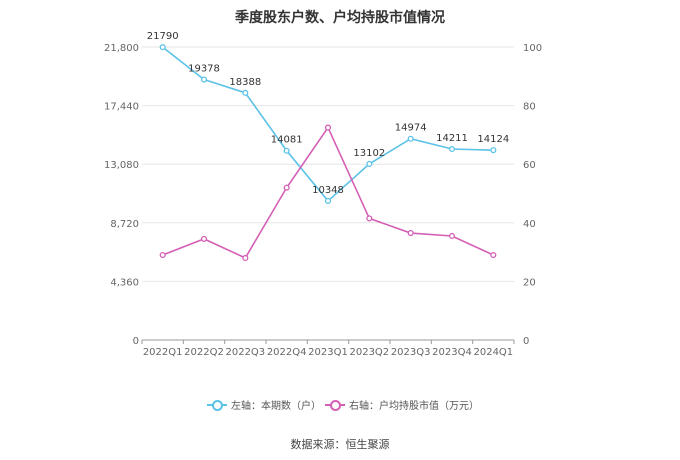  I want to click on y-right-tick-label: 0, so click(526, 341).